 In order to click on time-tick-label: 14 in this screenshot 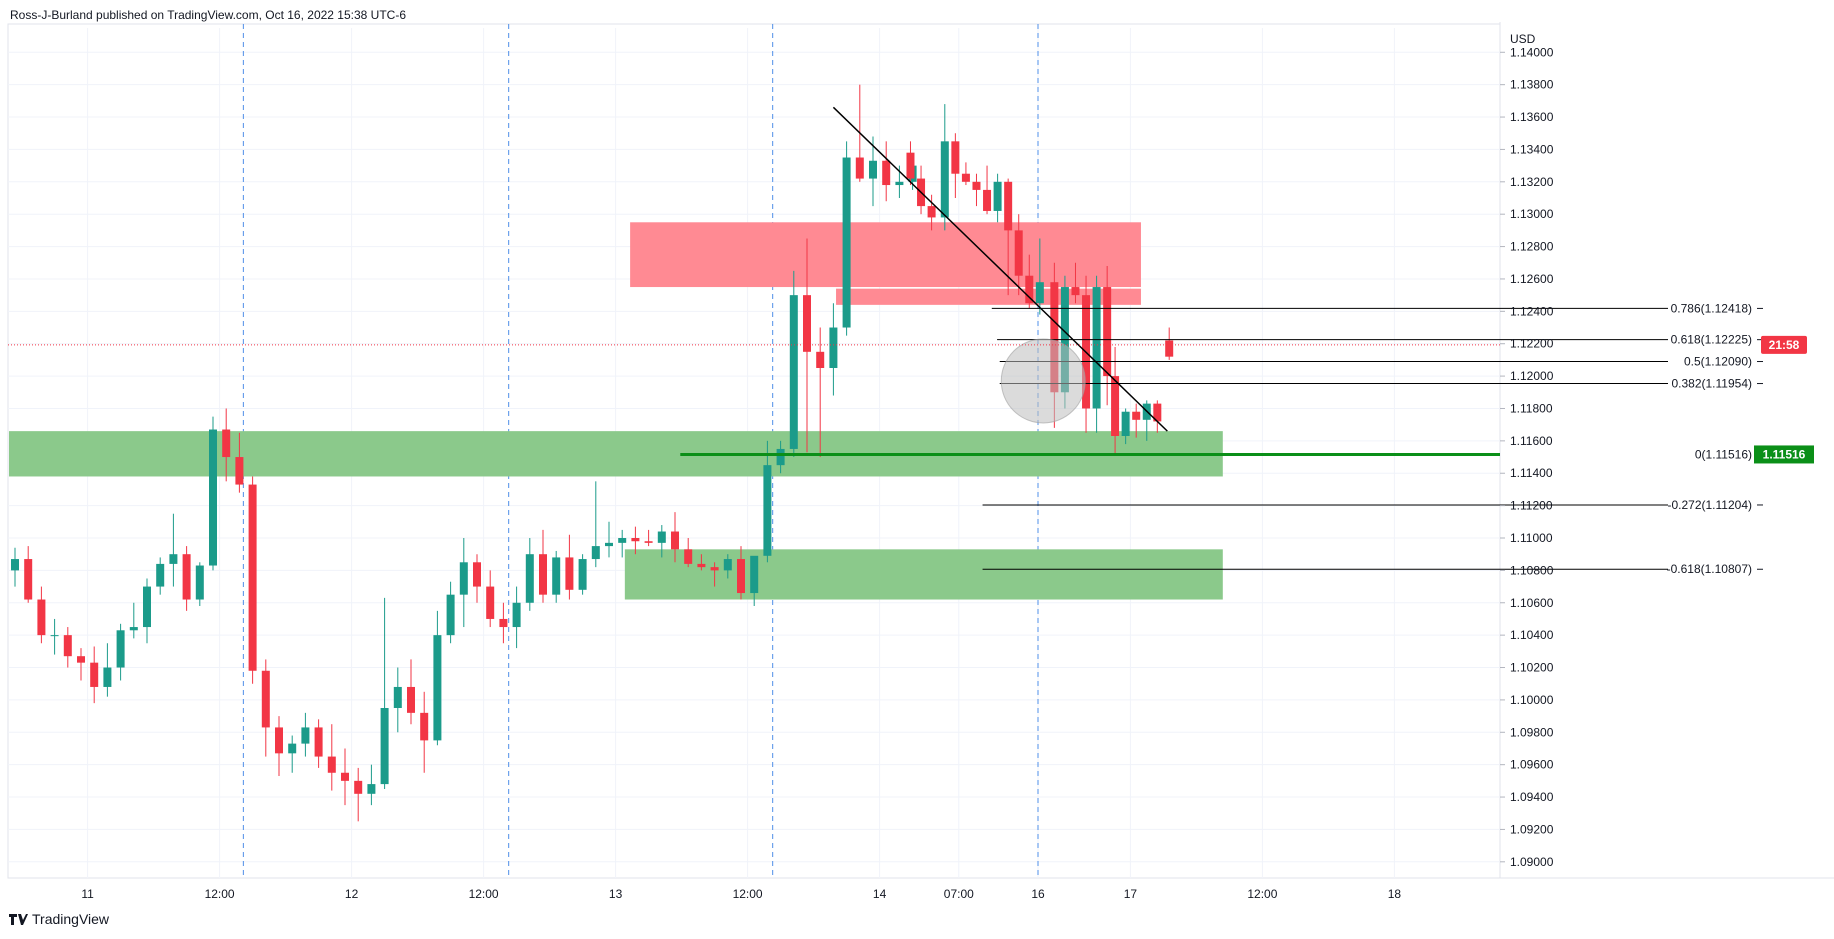, I will do `click(880, 894)`.